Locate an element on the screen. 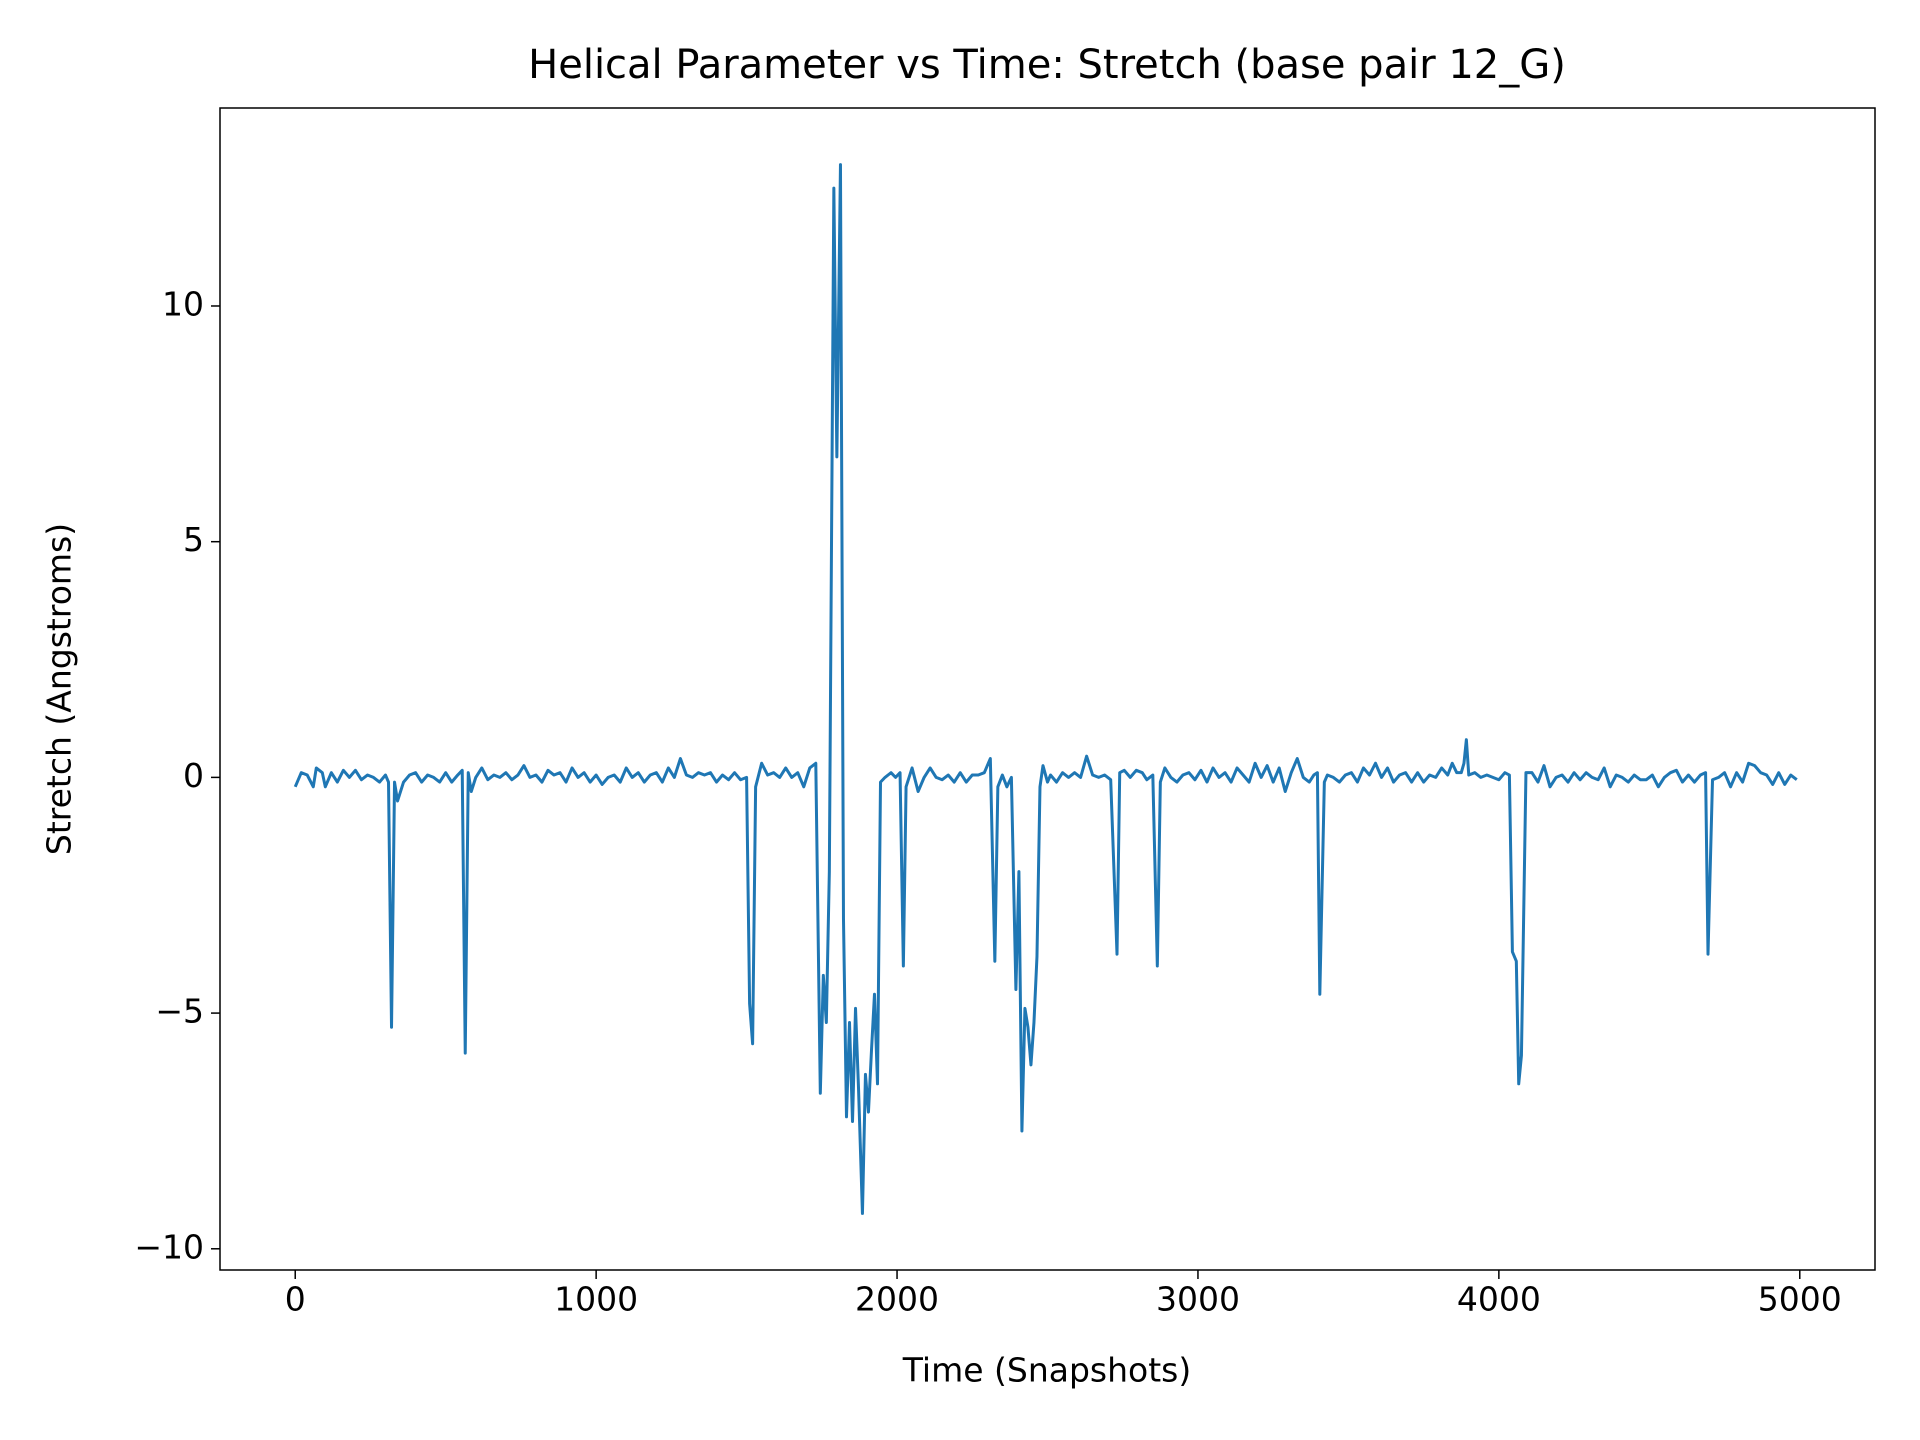  x-tick-label: 2000 is located at coordinates (897, 1299).